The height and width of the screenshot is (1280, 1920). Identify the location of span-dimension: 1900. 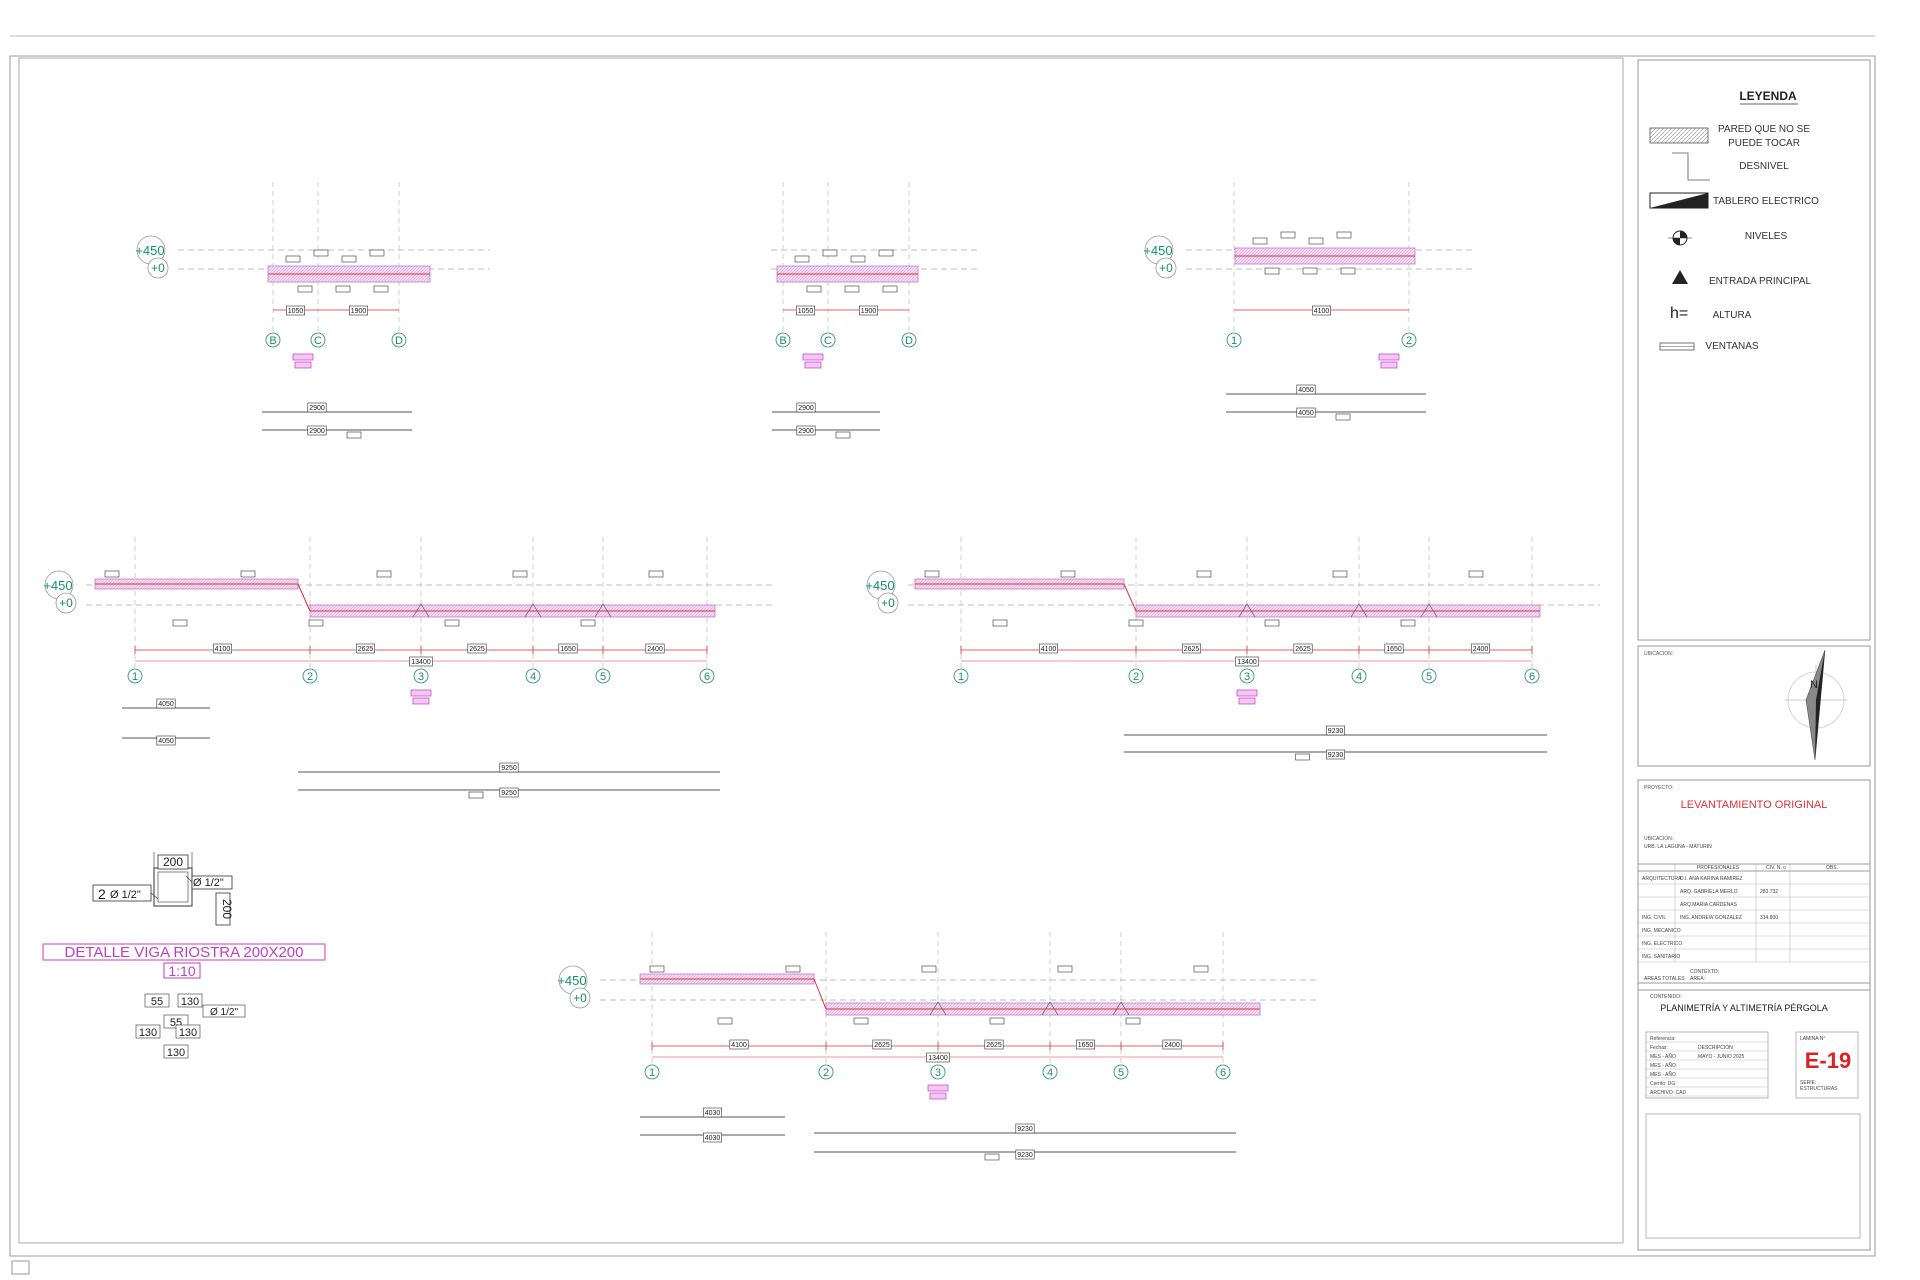
(869, 311).